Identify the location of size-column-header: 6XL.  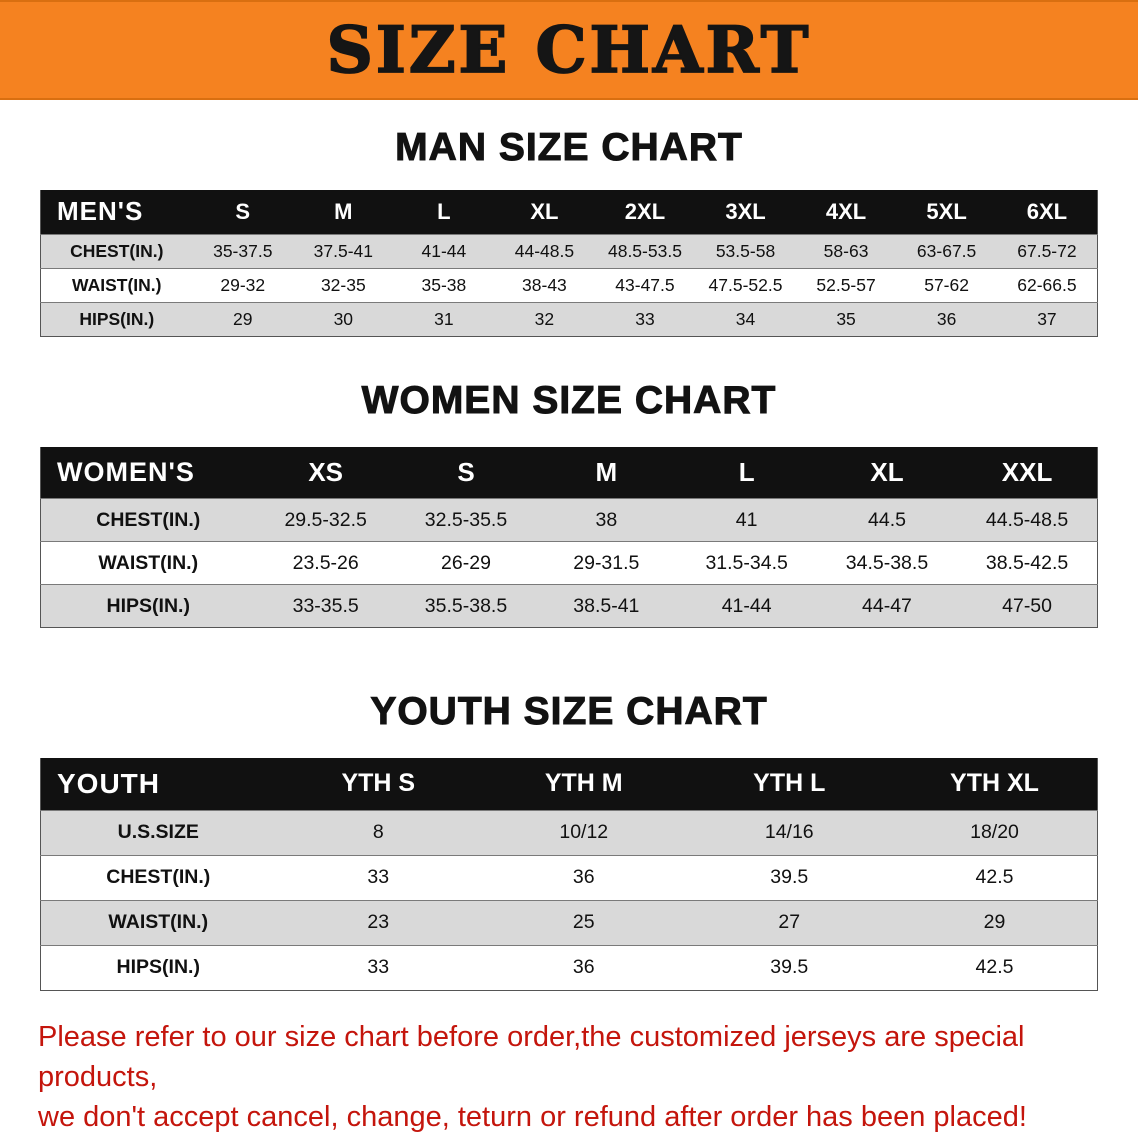
(1047, 211).